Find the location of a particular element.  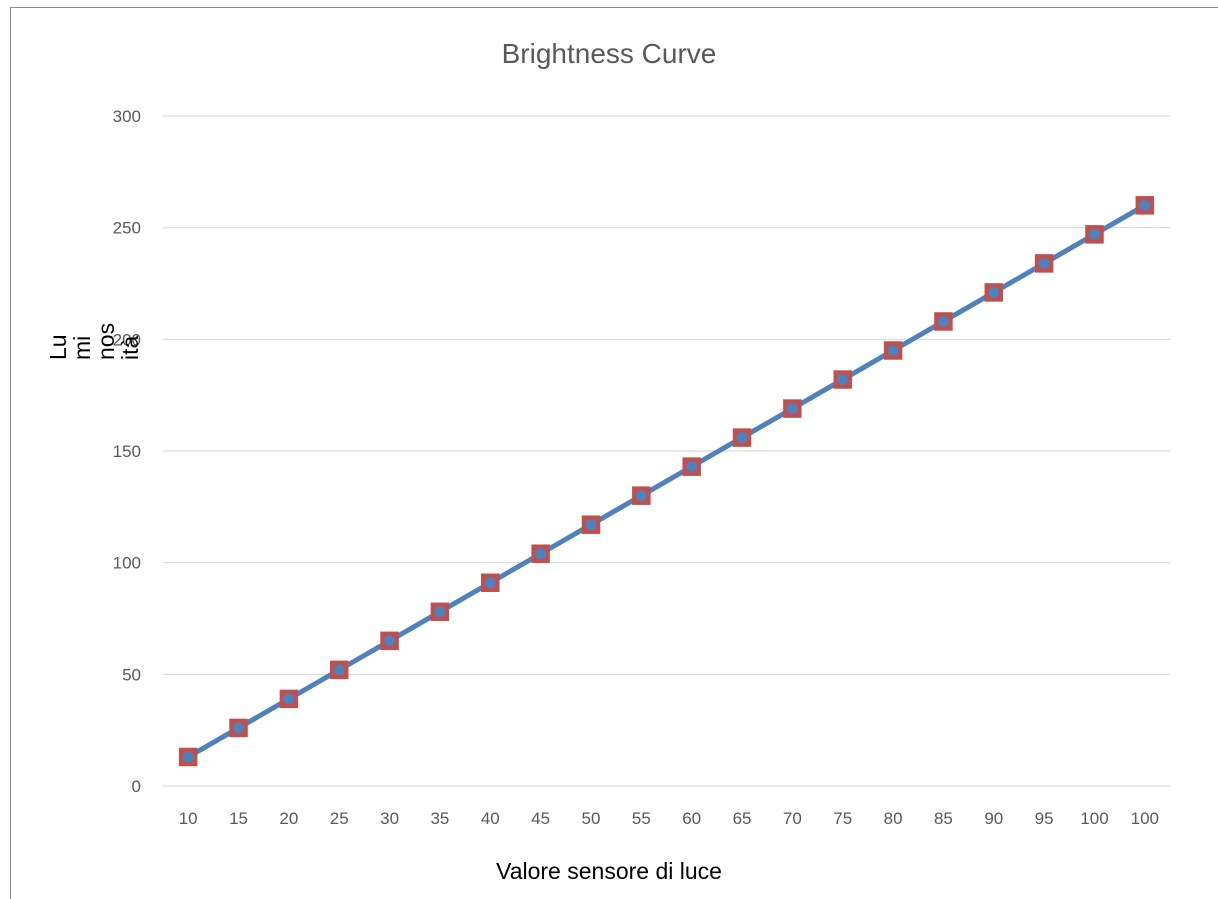

y-tick-label: 150 is located at coordinates (127, 451).